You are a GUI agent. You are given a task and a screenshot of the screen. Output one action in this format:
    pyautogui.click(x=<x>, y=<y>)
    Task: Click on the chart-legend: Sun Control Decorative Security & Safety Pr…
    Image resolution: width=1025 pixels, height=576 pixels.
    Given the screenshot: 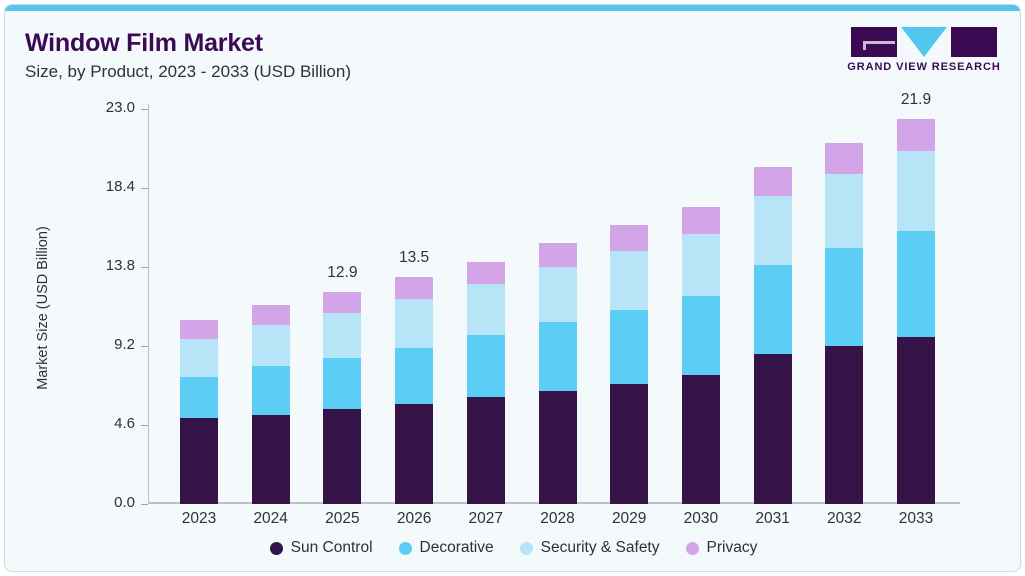 What is the action you would take?
    pyautogui.click(x=512, y=548)
    